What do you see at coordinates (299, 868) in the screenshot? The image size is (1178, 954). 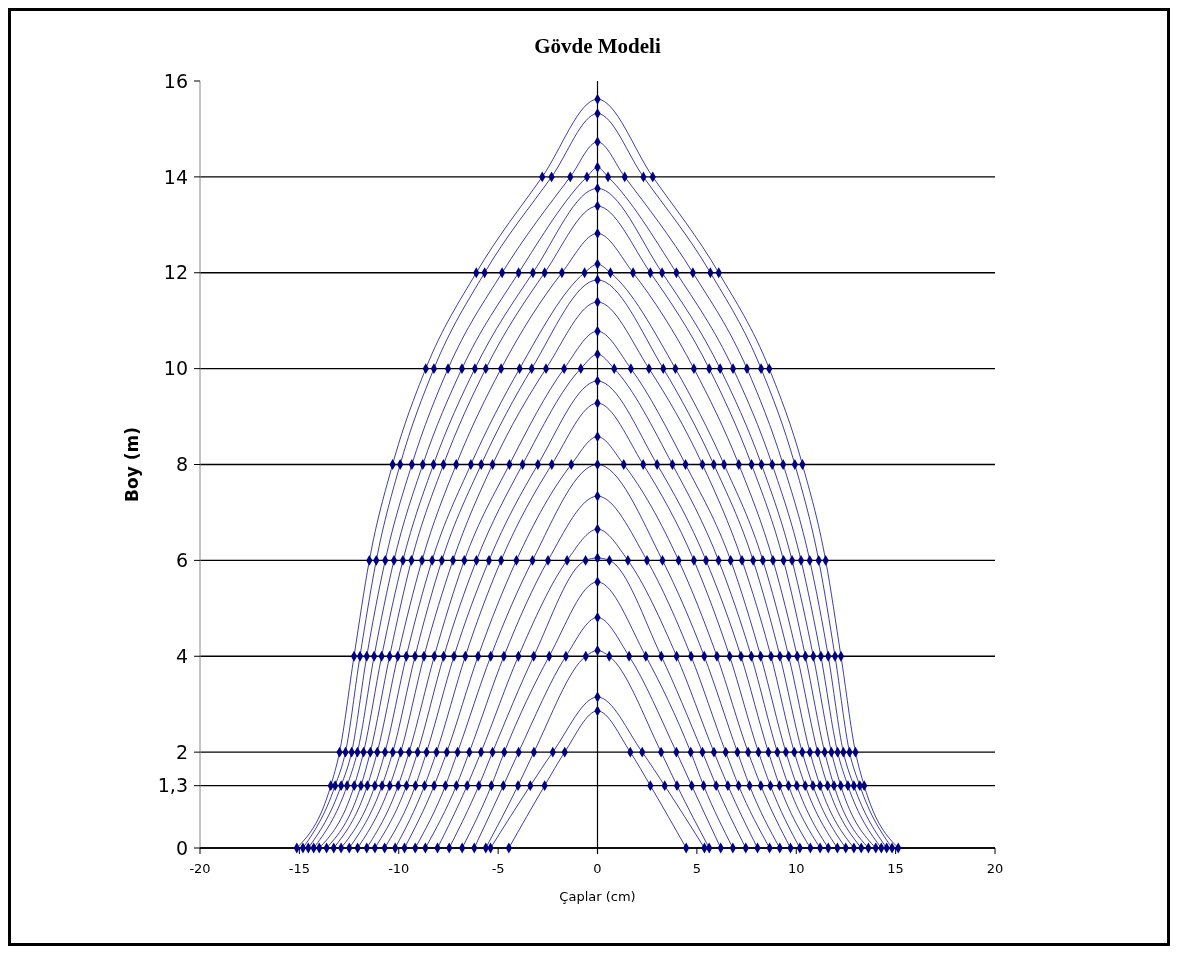 I see `x-tick-label: -15` at bounding box center [299, 868].